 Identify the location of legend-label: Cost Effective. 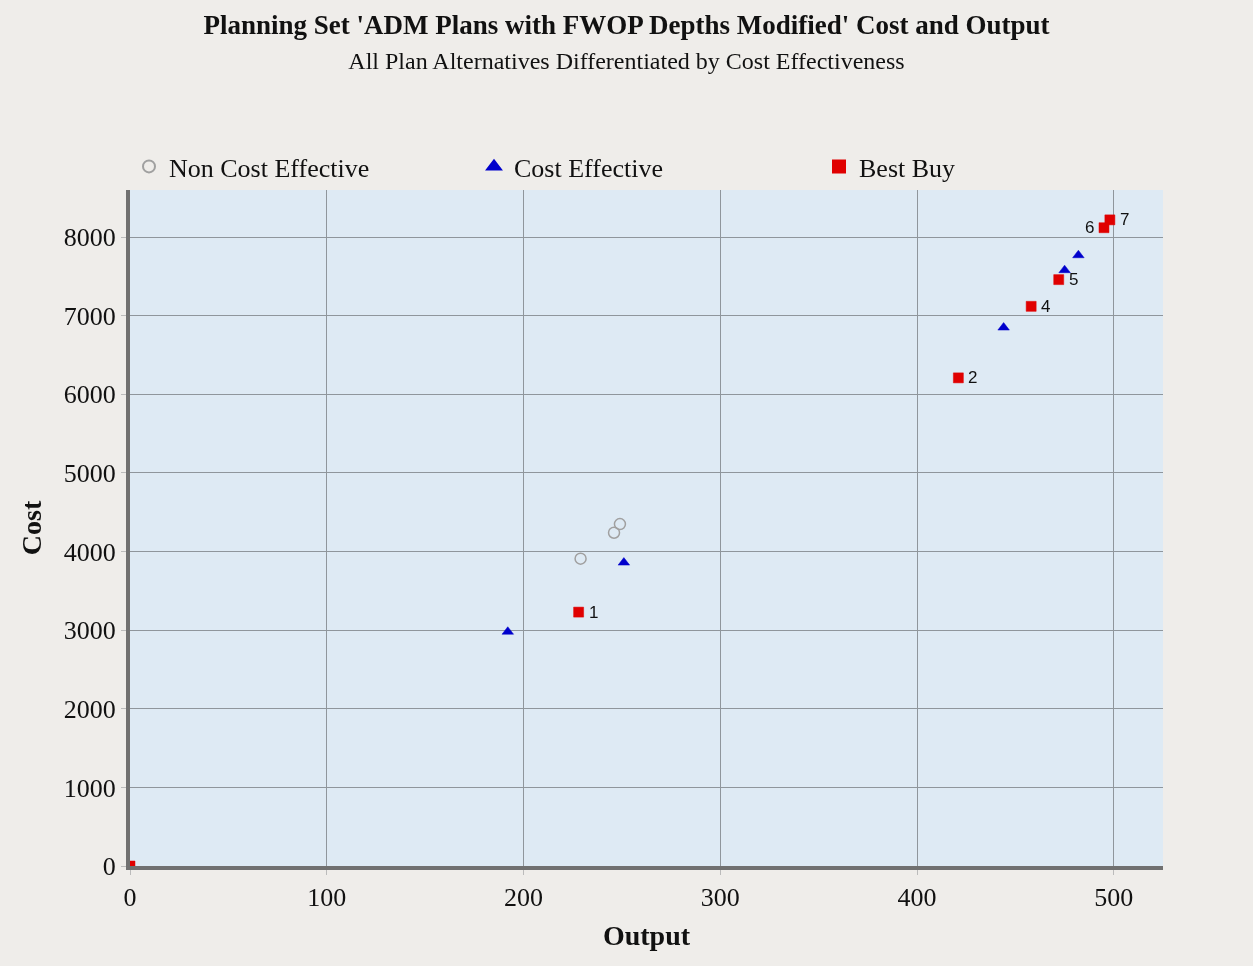
(588, 168).